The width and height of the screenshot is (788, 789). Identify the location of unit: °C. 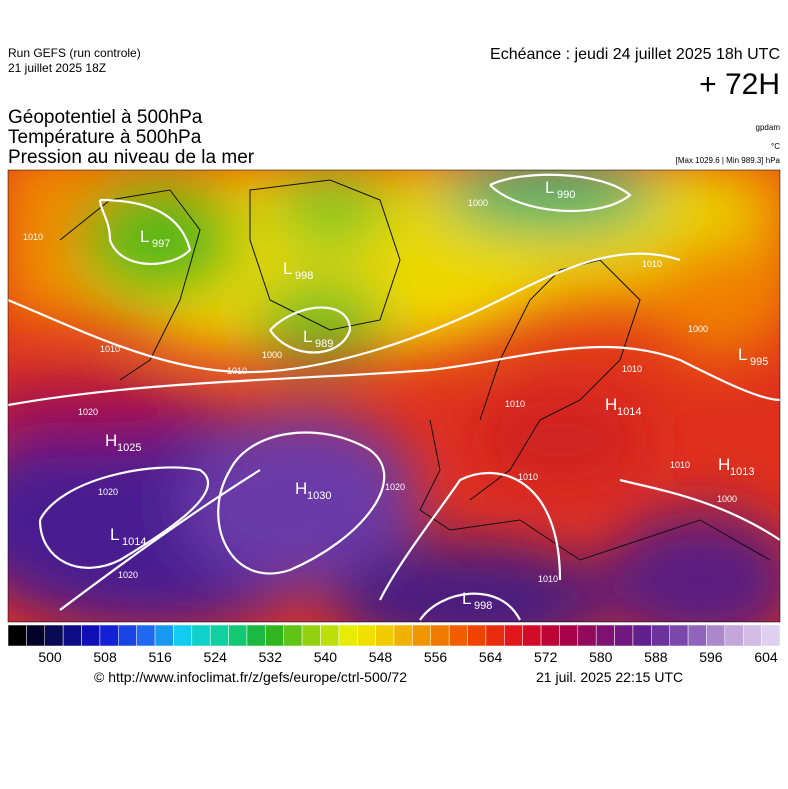
(775, 146).